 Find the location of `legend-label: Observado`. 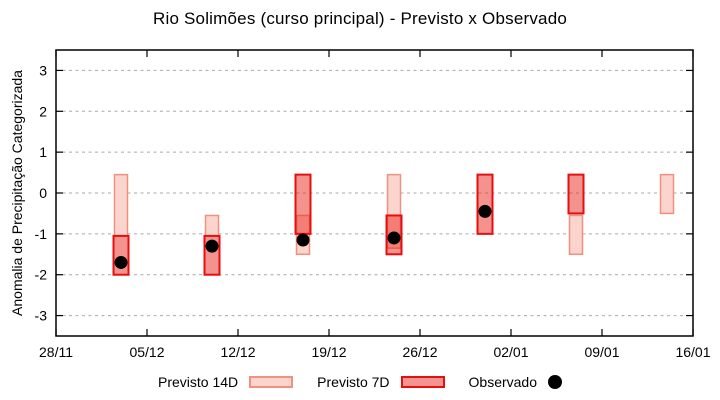

legend-label: Observado is located at coordinates (502, 382).